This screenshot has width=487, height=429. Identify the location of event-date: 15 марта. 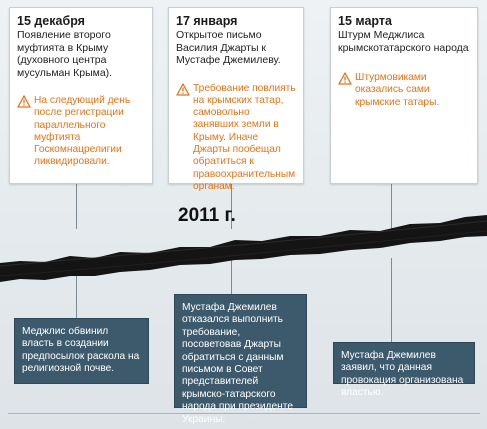
(365, 21).